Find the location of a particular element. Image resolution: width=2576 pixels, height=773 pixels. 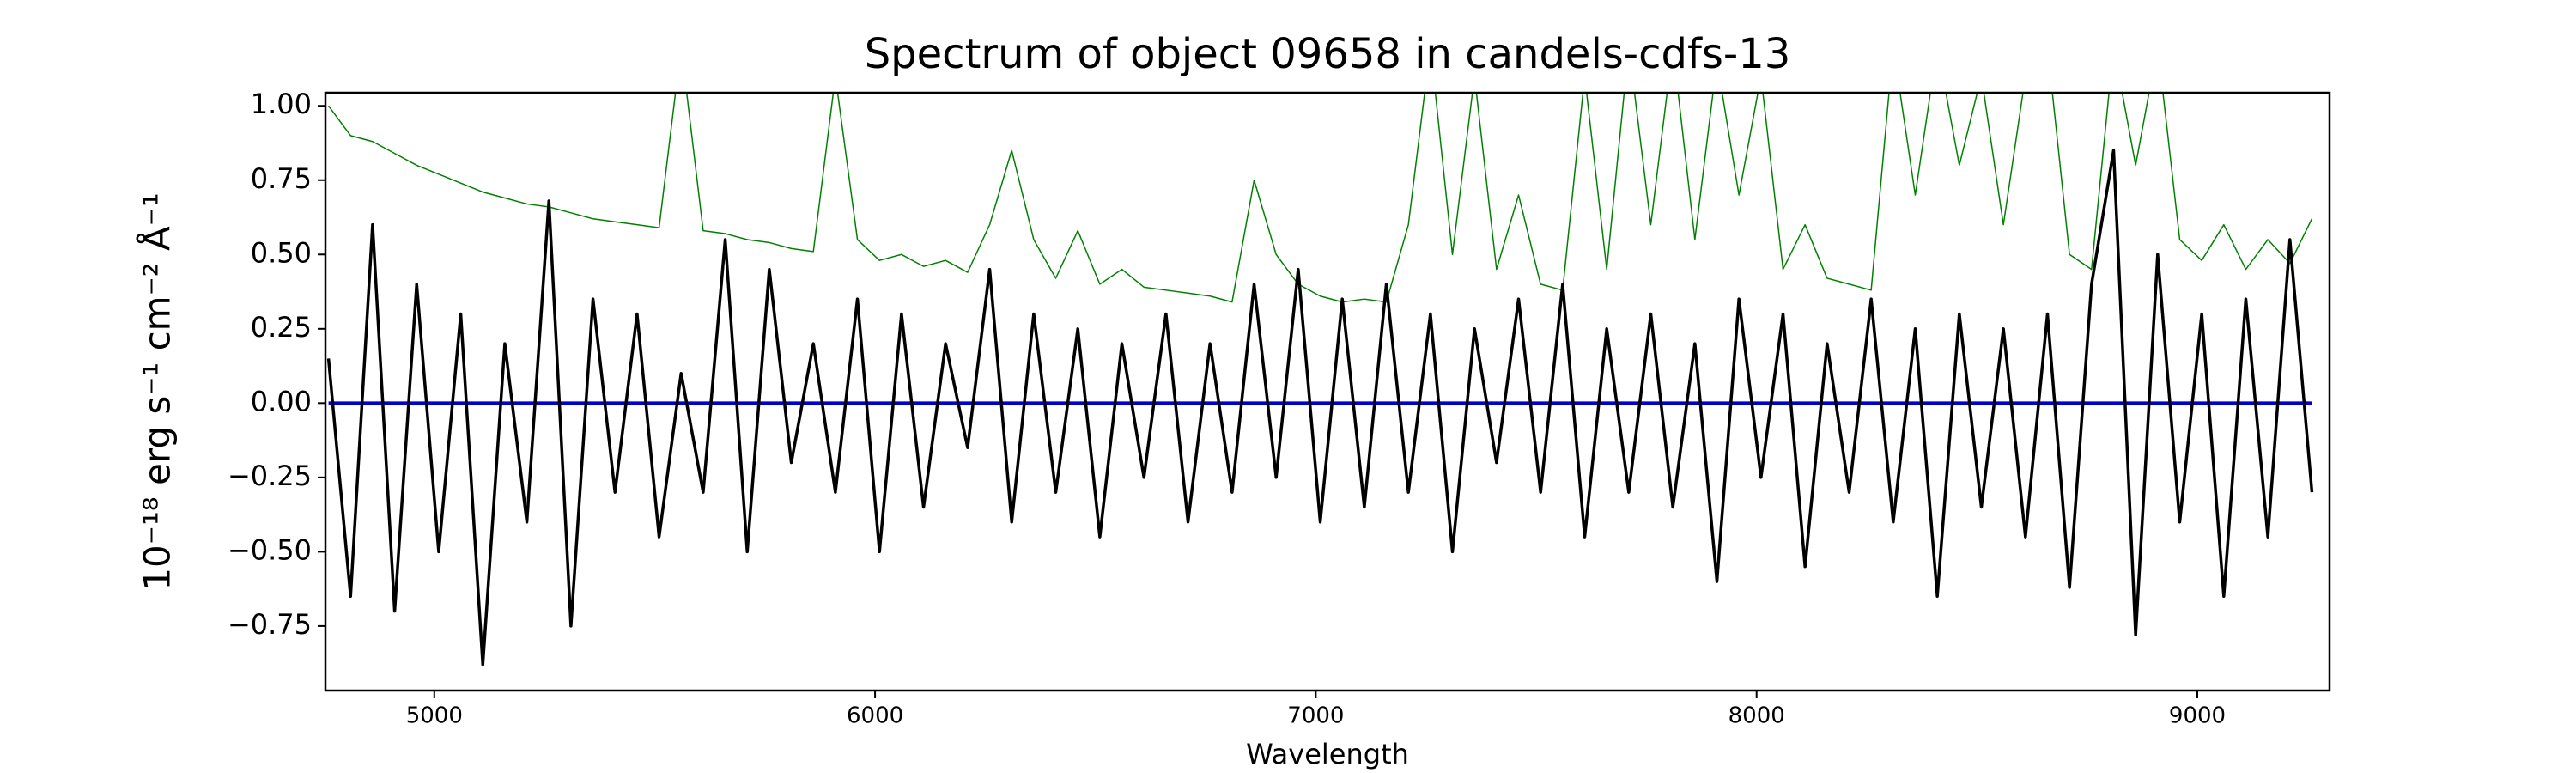

y-tick-label: −0.75 is located at coordinates (270, 624).